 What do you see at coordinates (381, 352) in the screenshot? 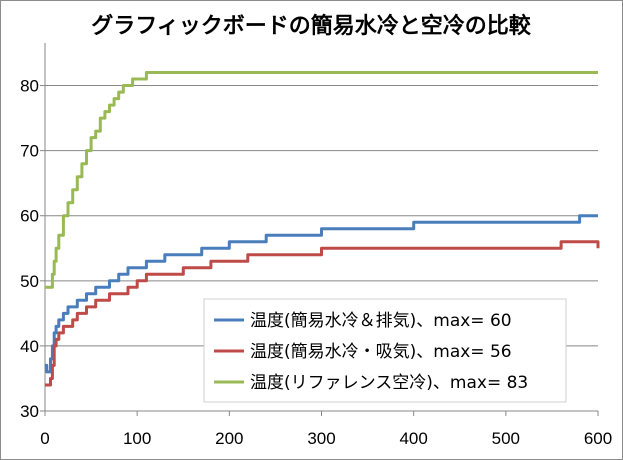
I see `legend-entry-2: 温度(簡易水冷・吸気)、max= 56` at bounding box center [381, 352].